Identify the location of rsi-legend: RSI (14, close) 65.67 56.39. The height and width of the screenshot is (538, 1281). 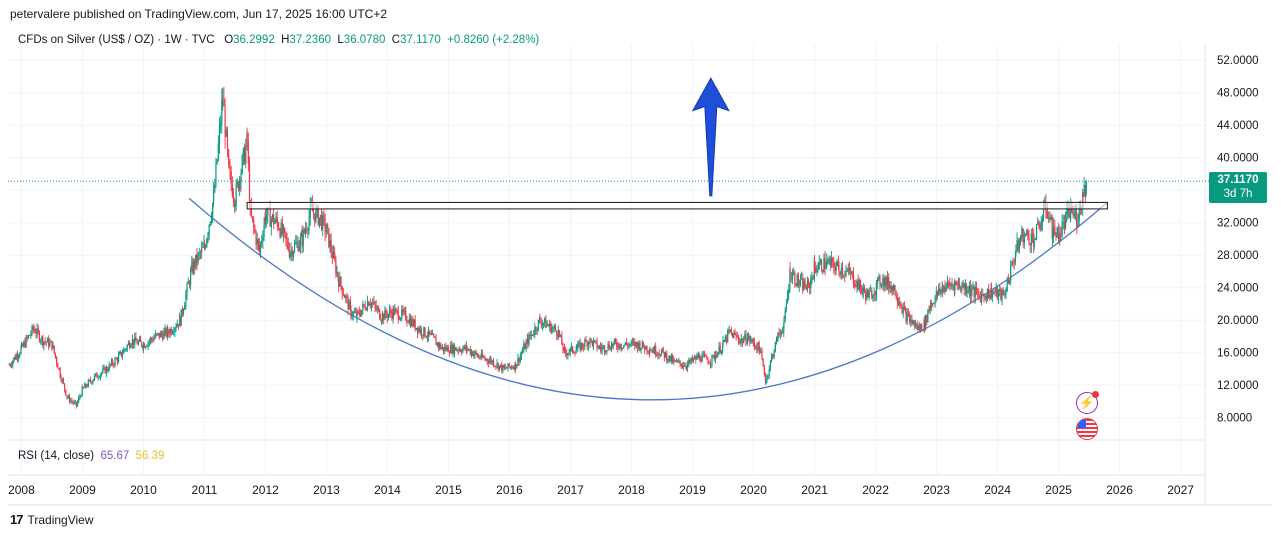
(91, 456).